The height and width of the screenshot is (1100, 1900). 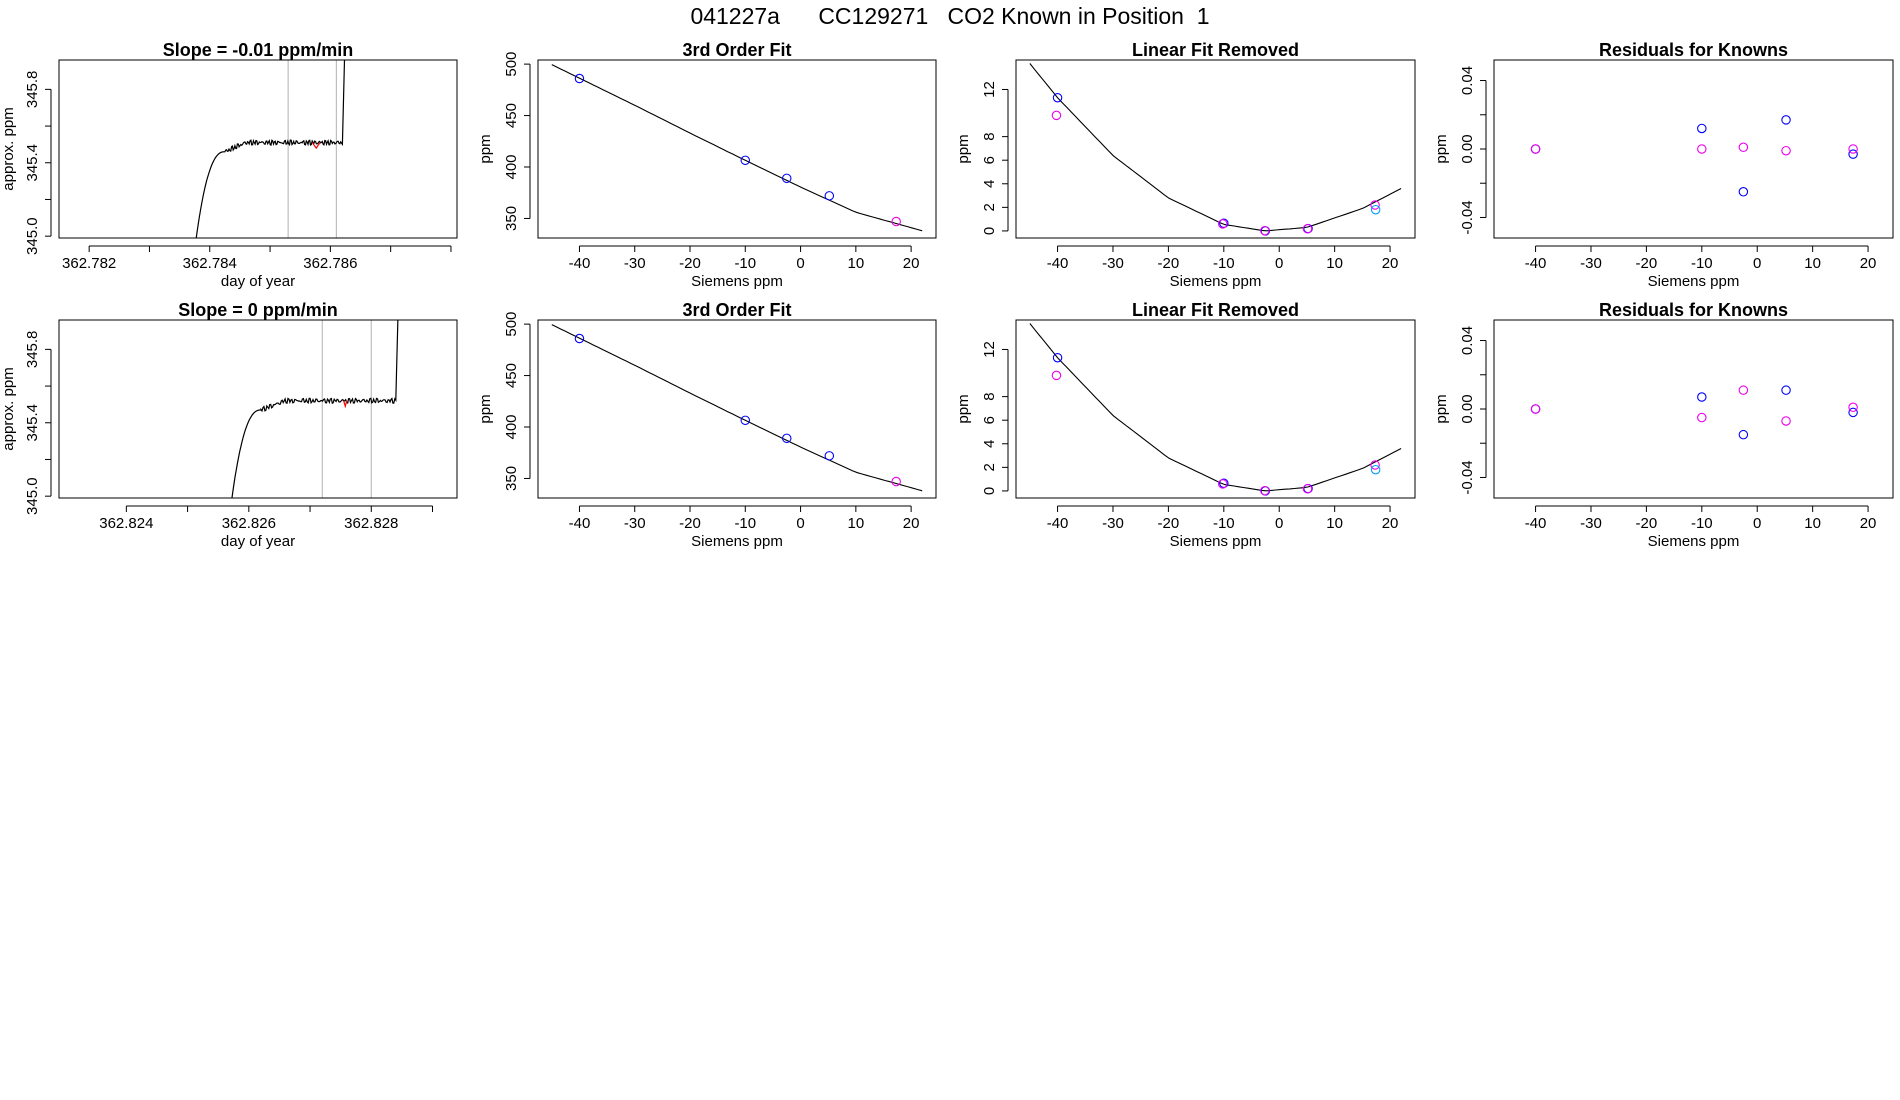 I want to click on panel-title: Residuals for Knowns, so click(x=1693, y=50).